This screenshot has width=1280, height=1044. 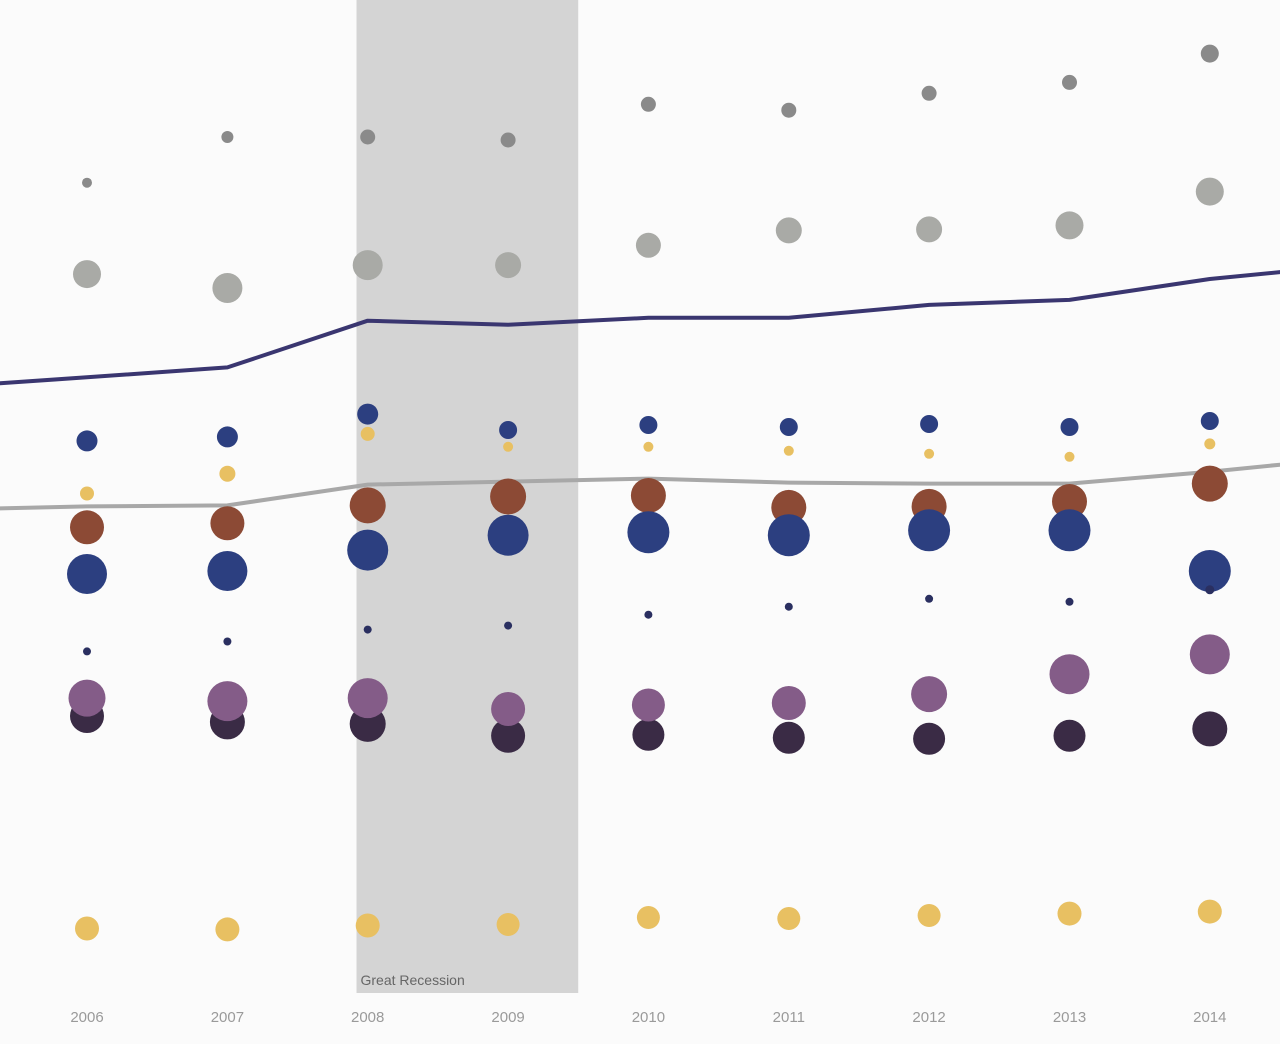 What do you see at coordinates (508, 625) in the screenshot?
I see `point-series-7-2009` at bounding box center [508, 625].